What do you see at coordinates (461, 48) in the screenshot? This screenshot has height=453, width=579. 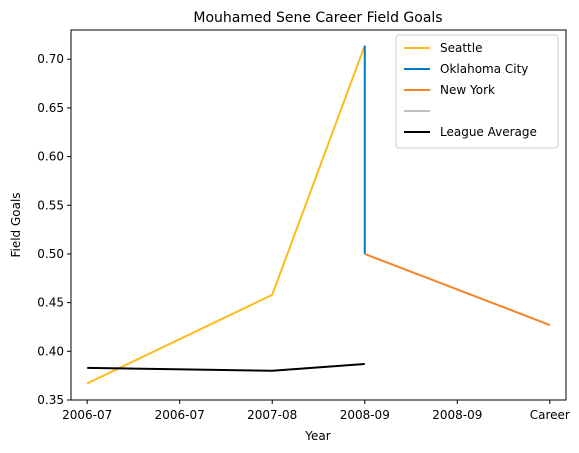 I see `legend-label: Seattle` at bounding box center [461, 48].